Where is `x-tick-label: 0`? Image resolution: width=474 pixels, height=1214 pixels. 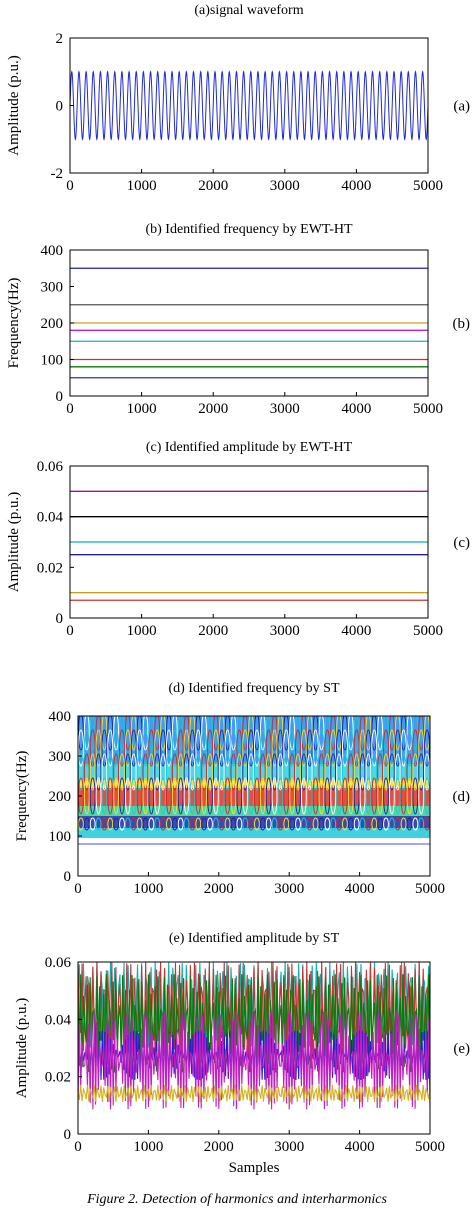
x-tick-label: 0 is located at coordinates (78, 1147).